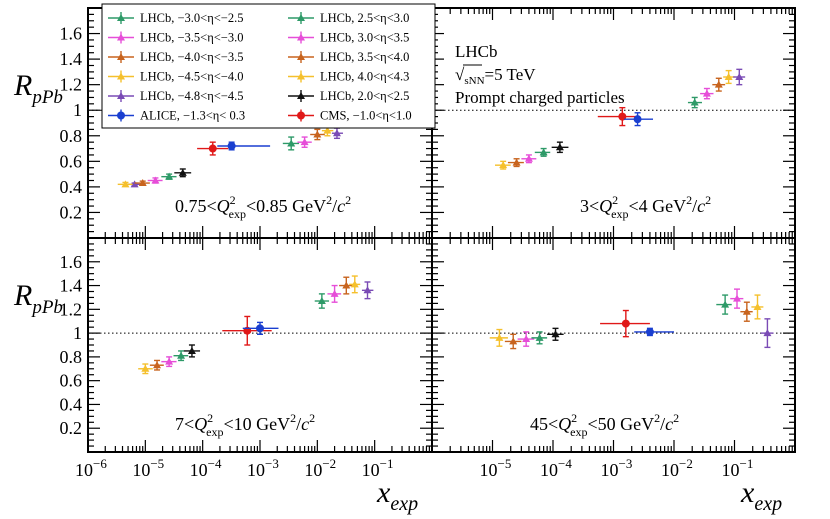 This screenshot has height=519, width=830. Describe the element at coordinates (176, 96) in the screenshot. I see `legend-item: LHCb, −4.8<η<−4.5` at that location.